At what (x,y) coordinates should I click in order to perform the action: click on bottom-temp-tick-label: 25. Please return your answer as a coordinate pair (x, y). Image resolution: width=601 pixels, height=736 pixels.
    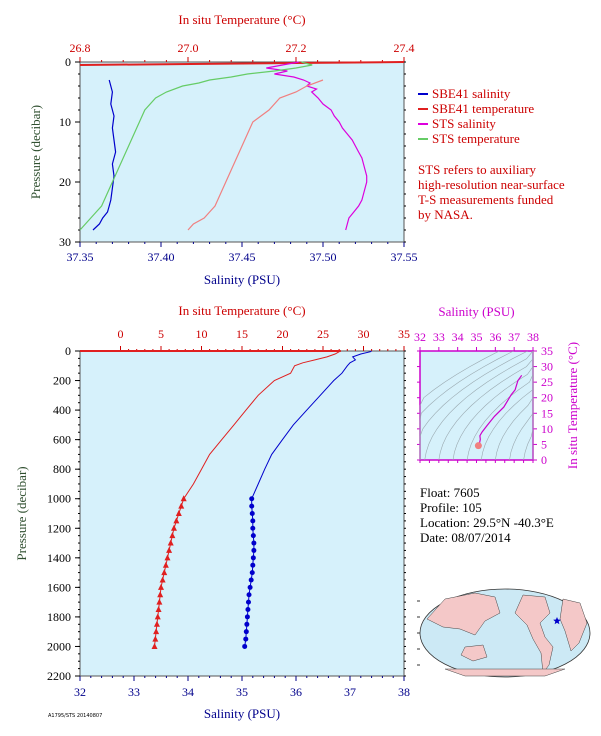
    Looking at the image, I should click on (323, 334).